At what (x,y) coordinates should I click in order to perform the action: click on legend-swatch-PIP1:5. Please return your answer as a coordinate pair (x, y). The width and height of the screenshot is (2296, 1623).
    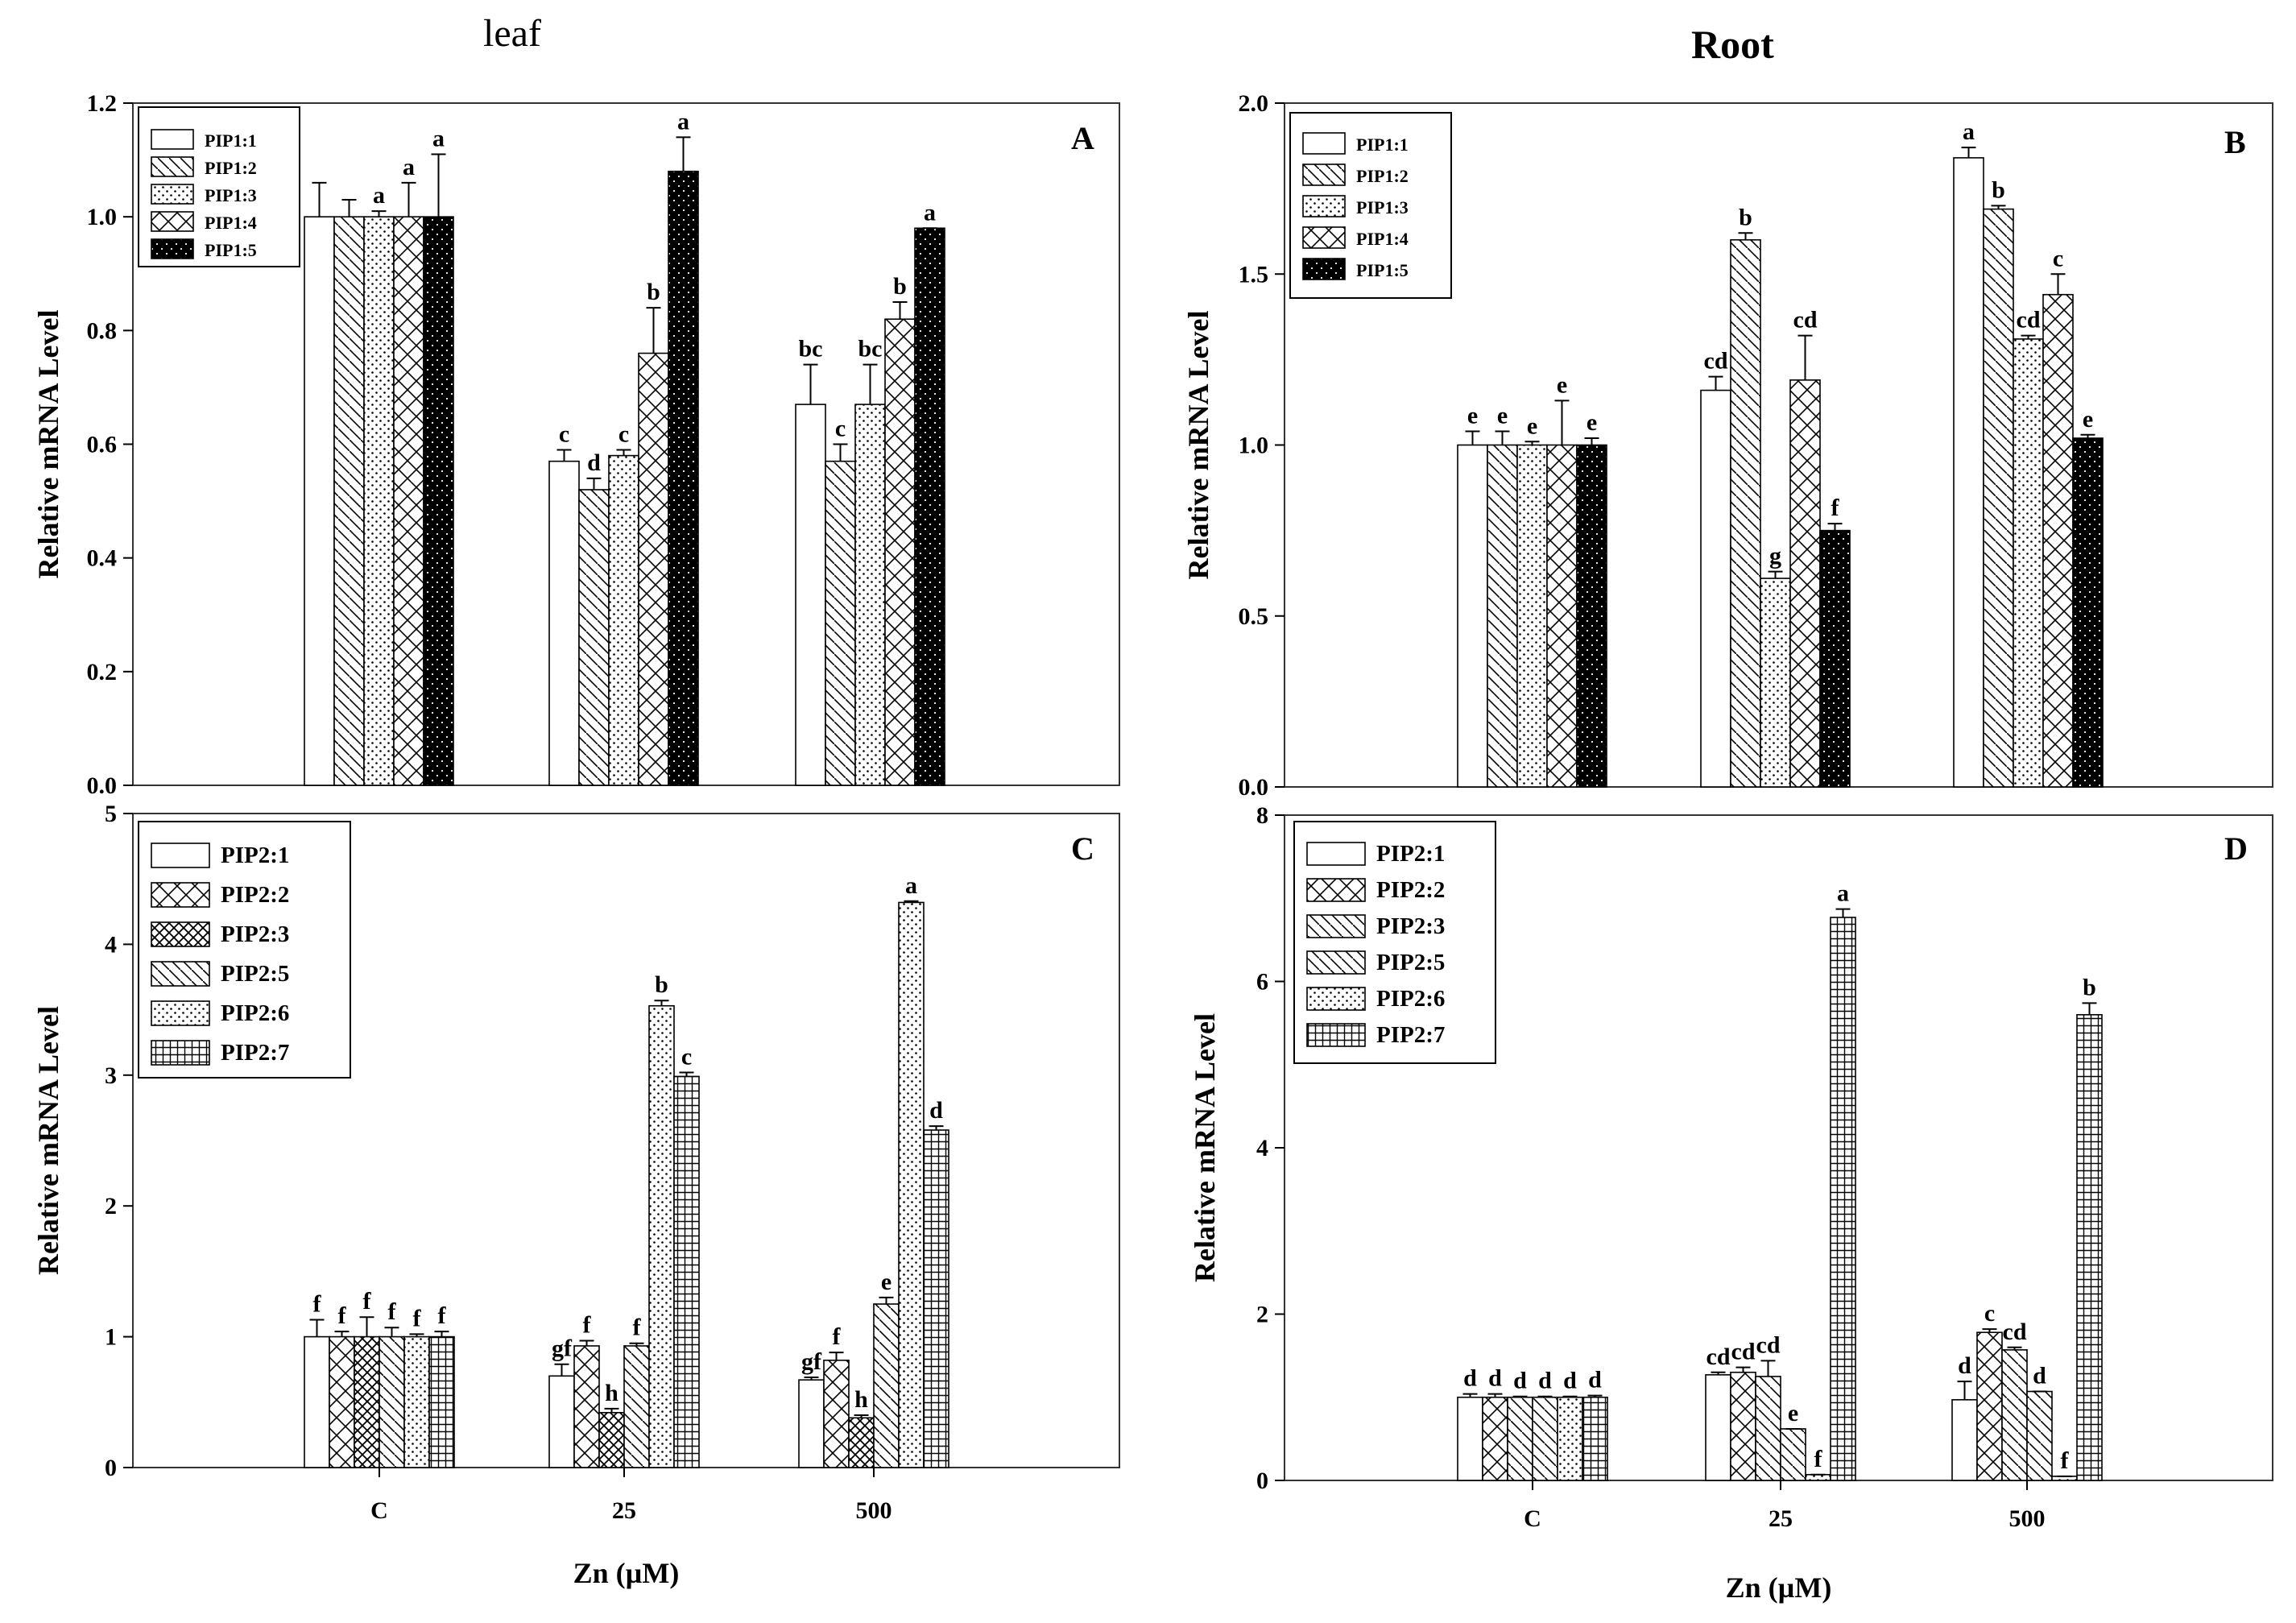
    Looking at the image, I should click on (172, 249).